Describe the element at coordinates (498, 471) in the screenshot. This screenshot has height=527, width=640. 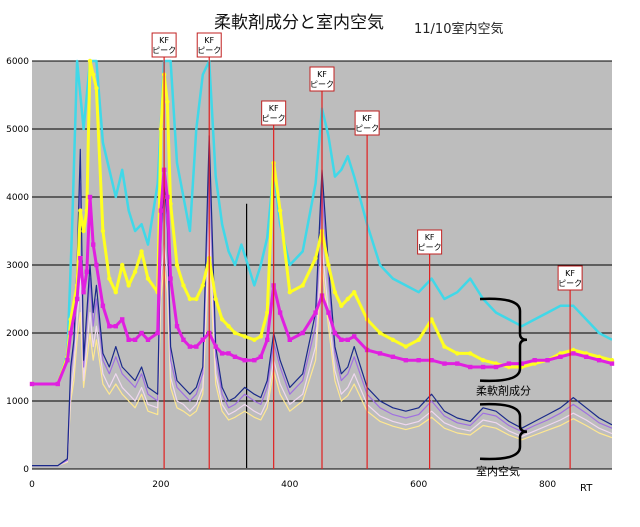
I see `bracket-label: 室内空気` at that location.